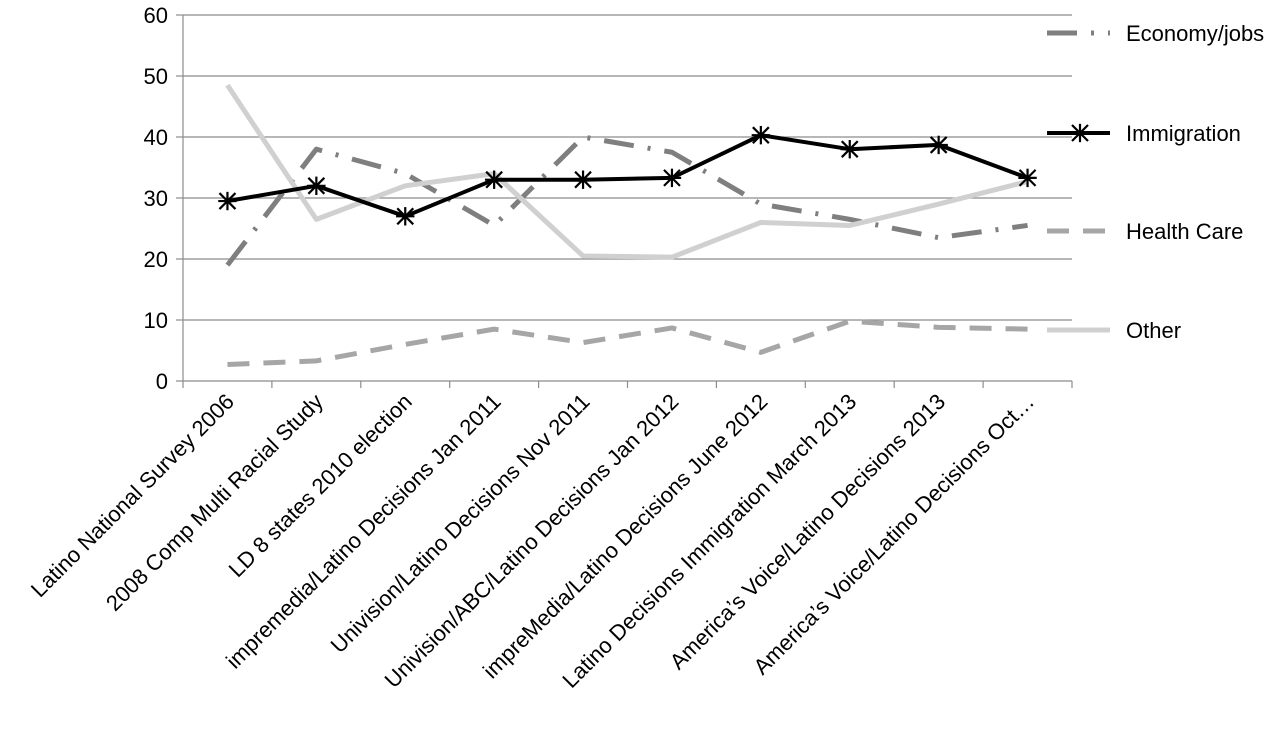 This screenshot has height=750, width=1288. I want to click on legend-item-economy-jobs: Economy/jobs, so click(1155, 33).